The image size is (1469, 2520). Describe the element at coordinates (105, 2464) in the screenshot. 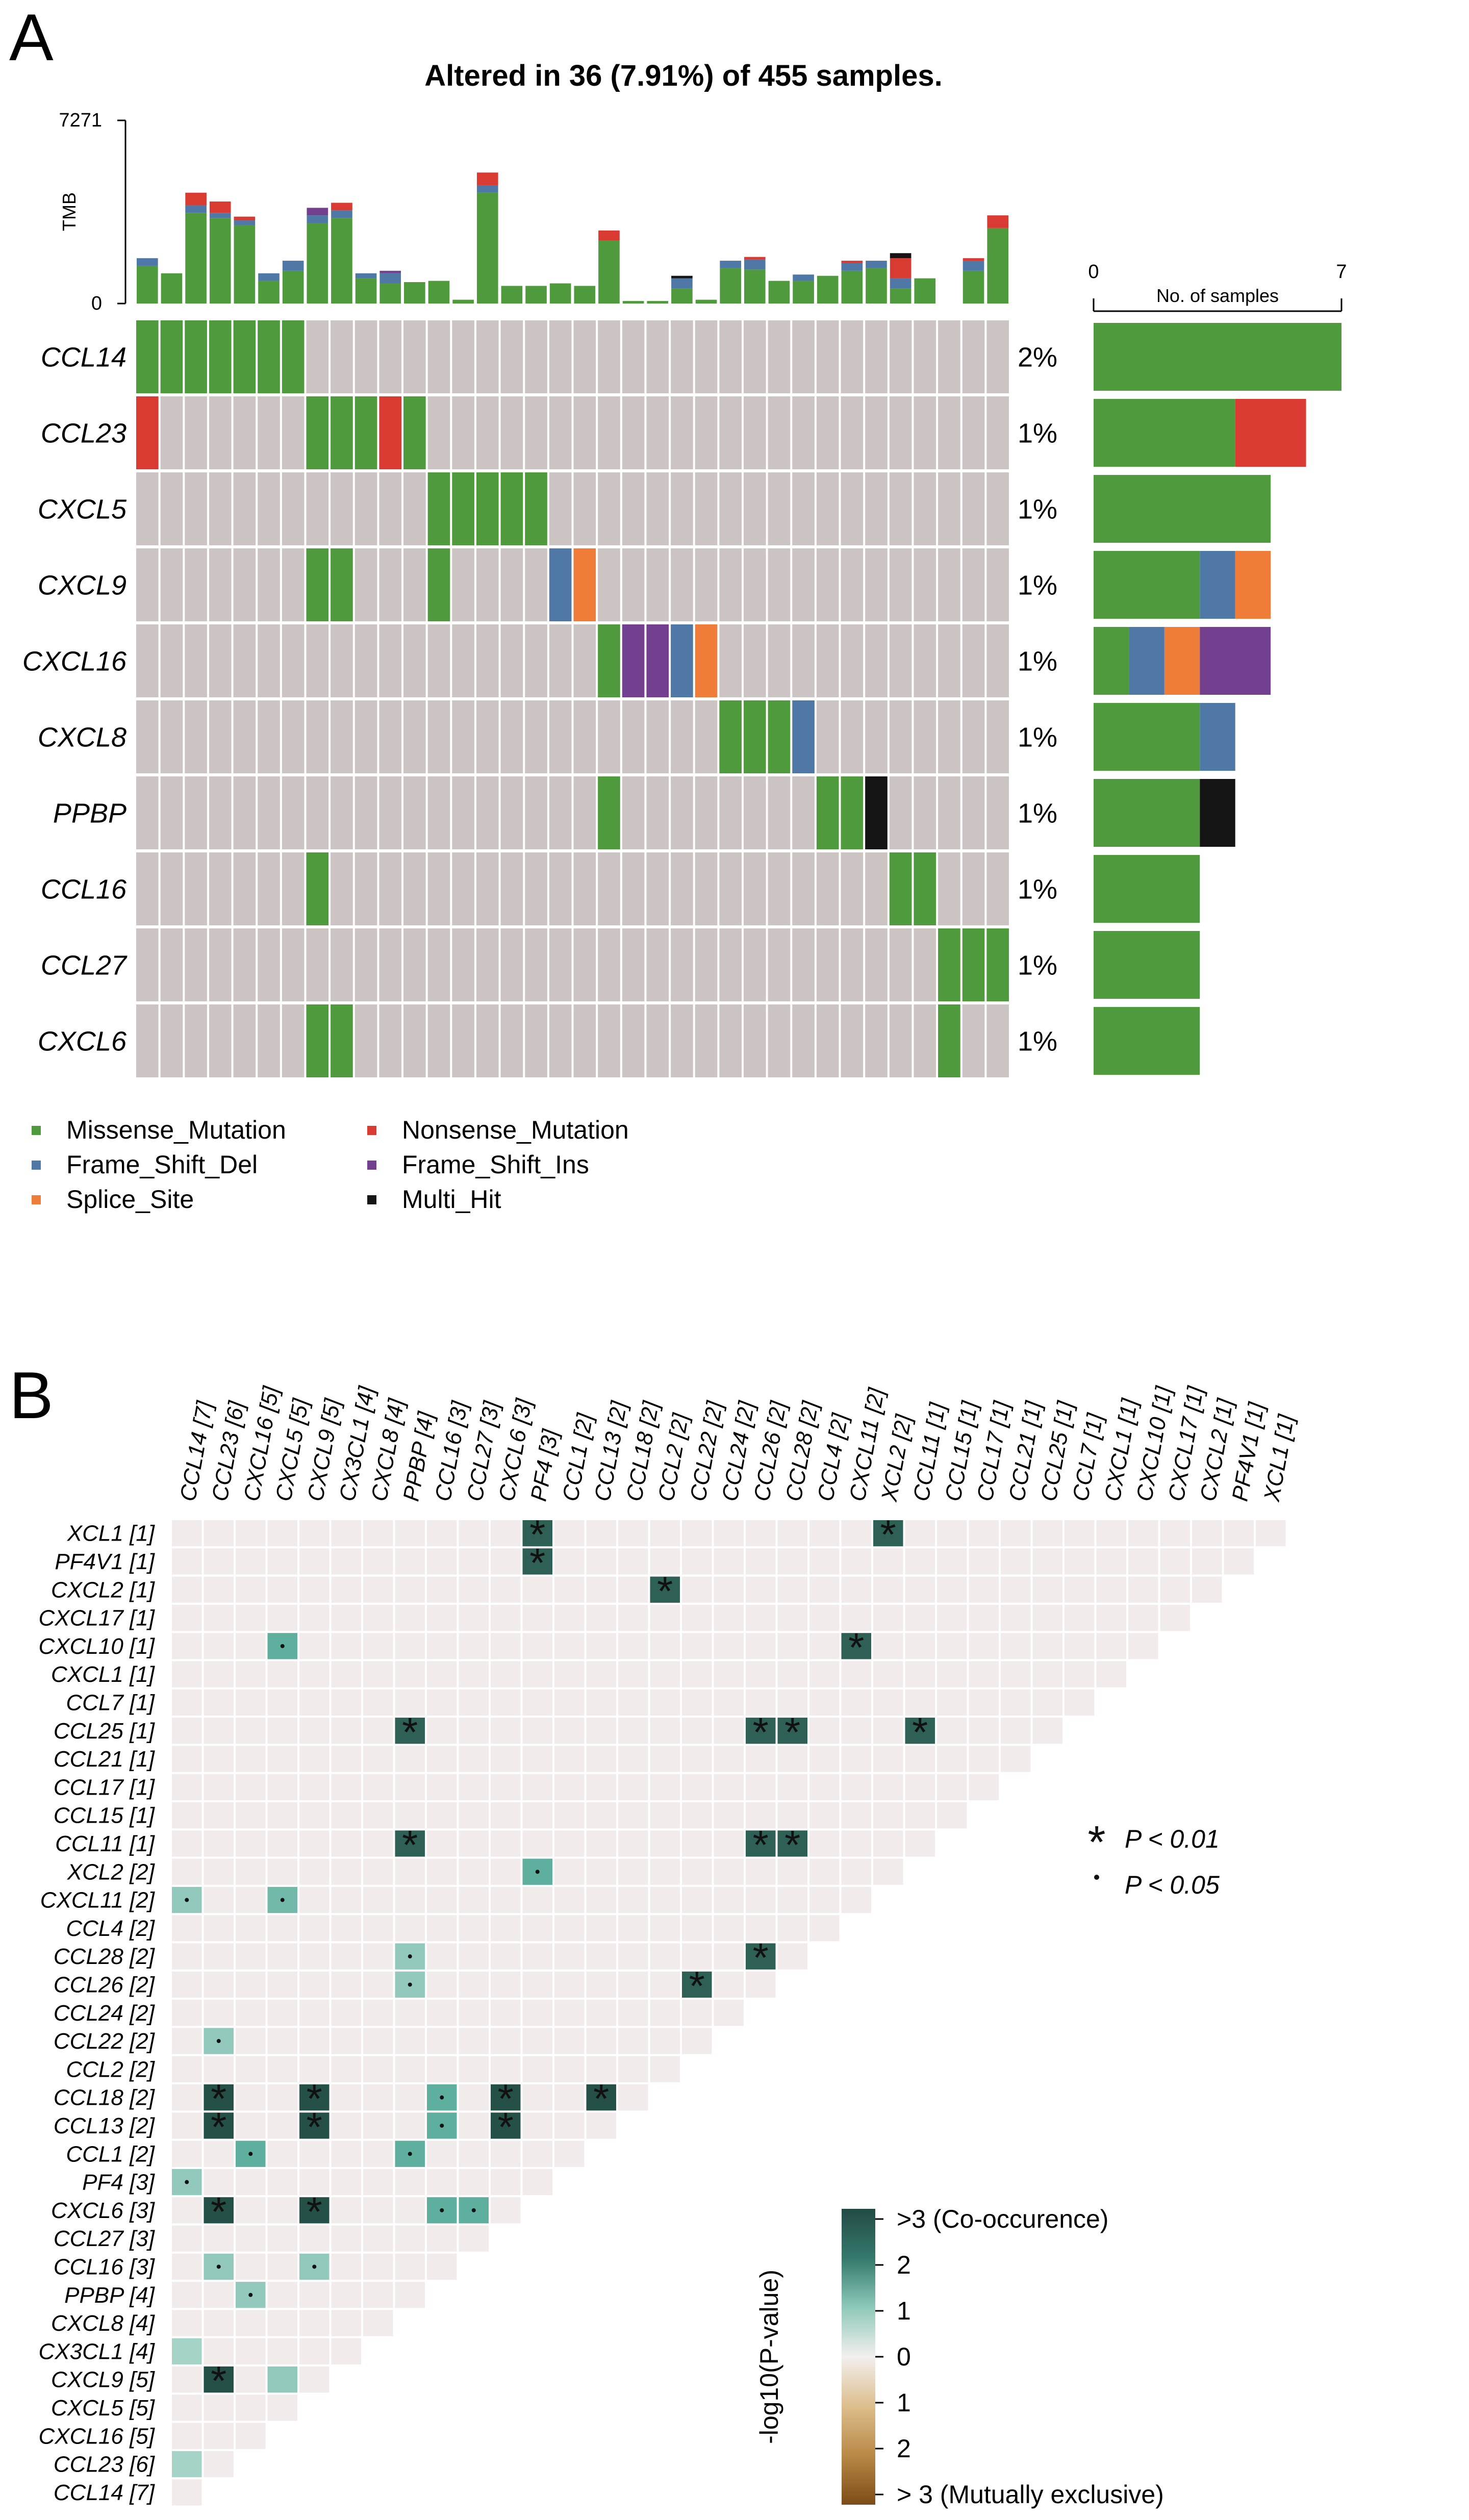

I see `row-label: CCL23 [6]` at that location.